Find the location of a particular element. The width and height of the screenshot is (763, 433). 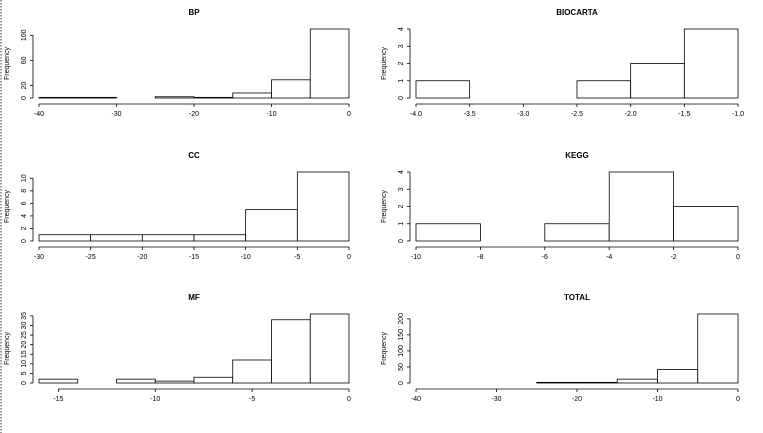

y-tick-label: 6 is located at coordinates (24, 203).